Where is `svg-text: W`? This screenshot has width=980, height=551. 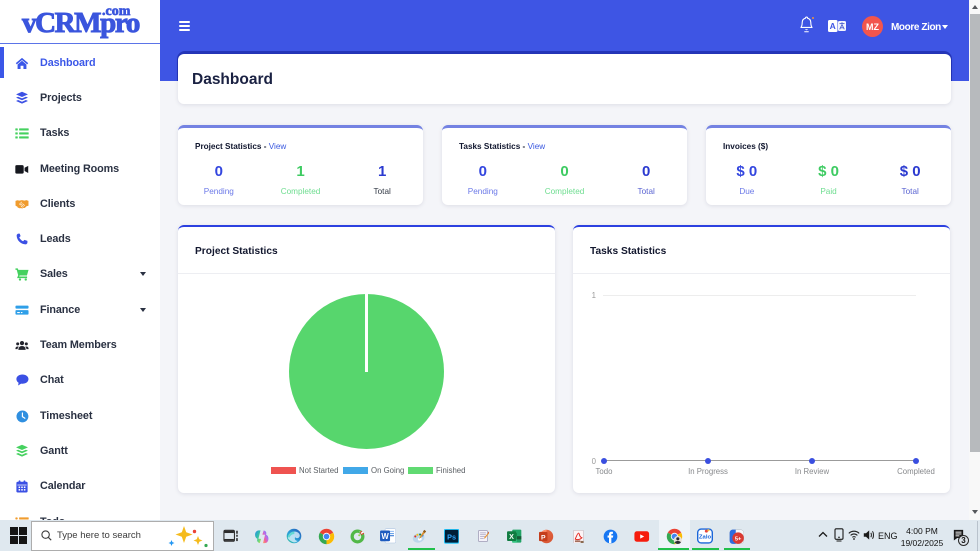
svg-text: W is located at coordinates (385, 536).